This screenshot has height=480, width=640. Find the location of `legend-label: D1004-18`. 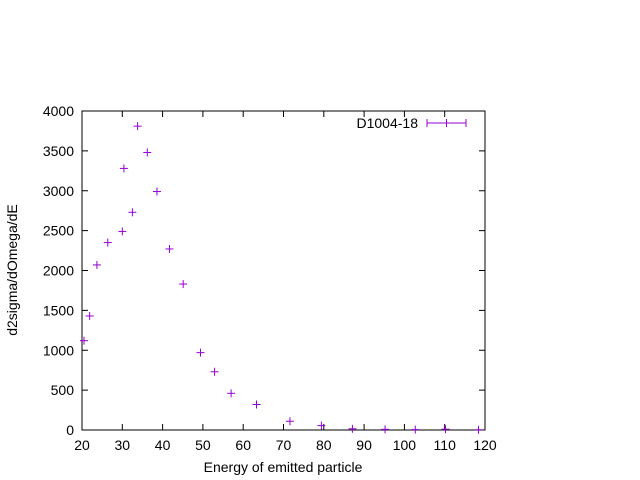

legend-label: D1004-18 is located at coordinates (388, 123).